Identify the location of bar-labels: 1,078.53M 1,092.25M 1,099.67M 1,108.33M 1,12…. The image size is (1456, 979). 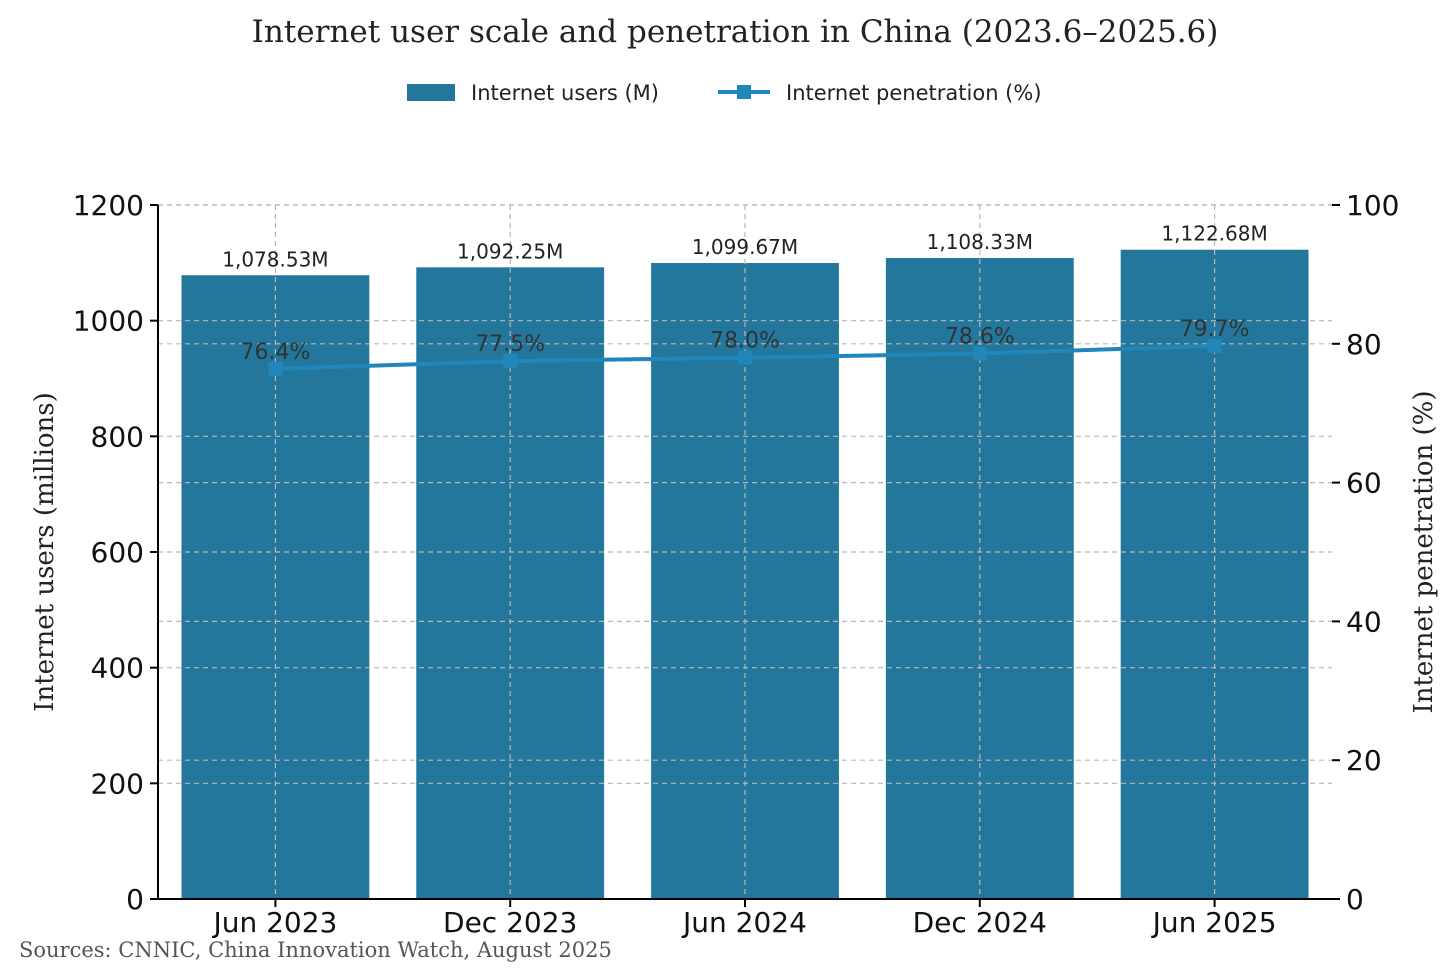
(745, 247).